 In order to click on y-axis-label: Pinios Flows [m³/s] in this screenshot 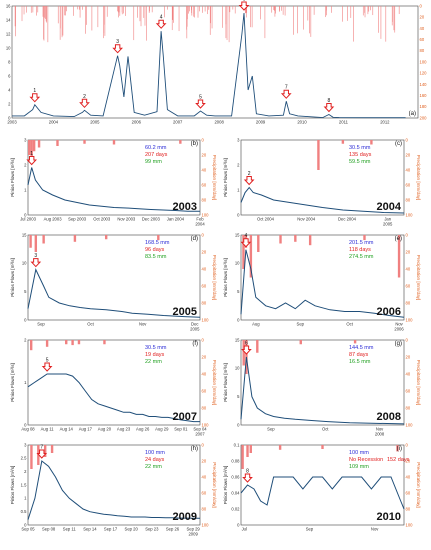, I will do `click(12, 382)`.